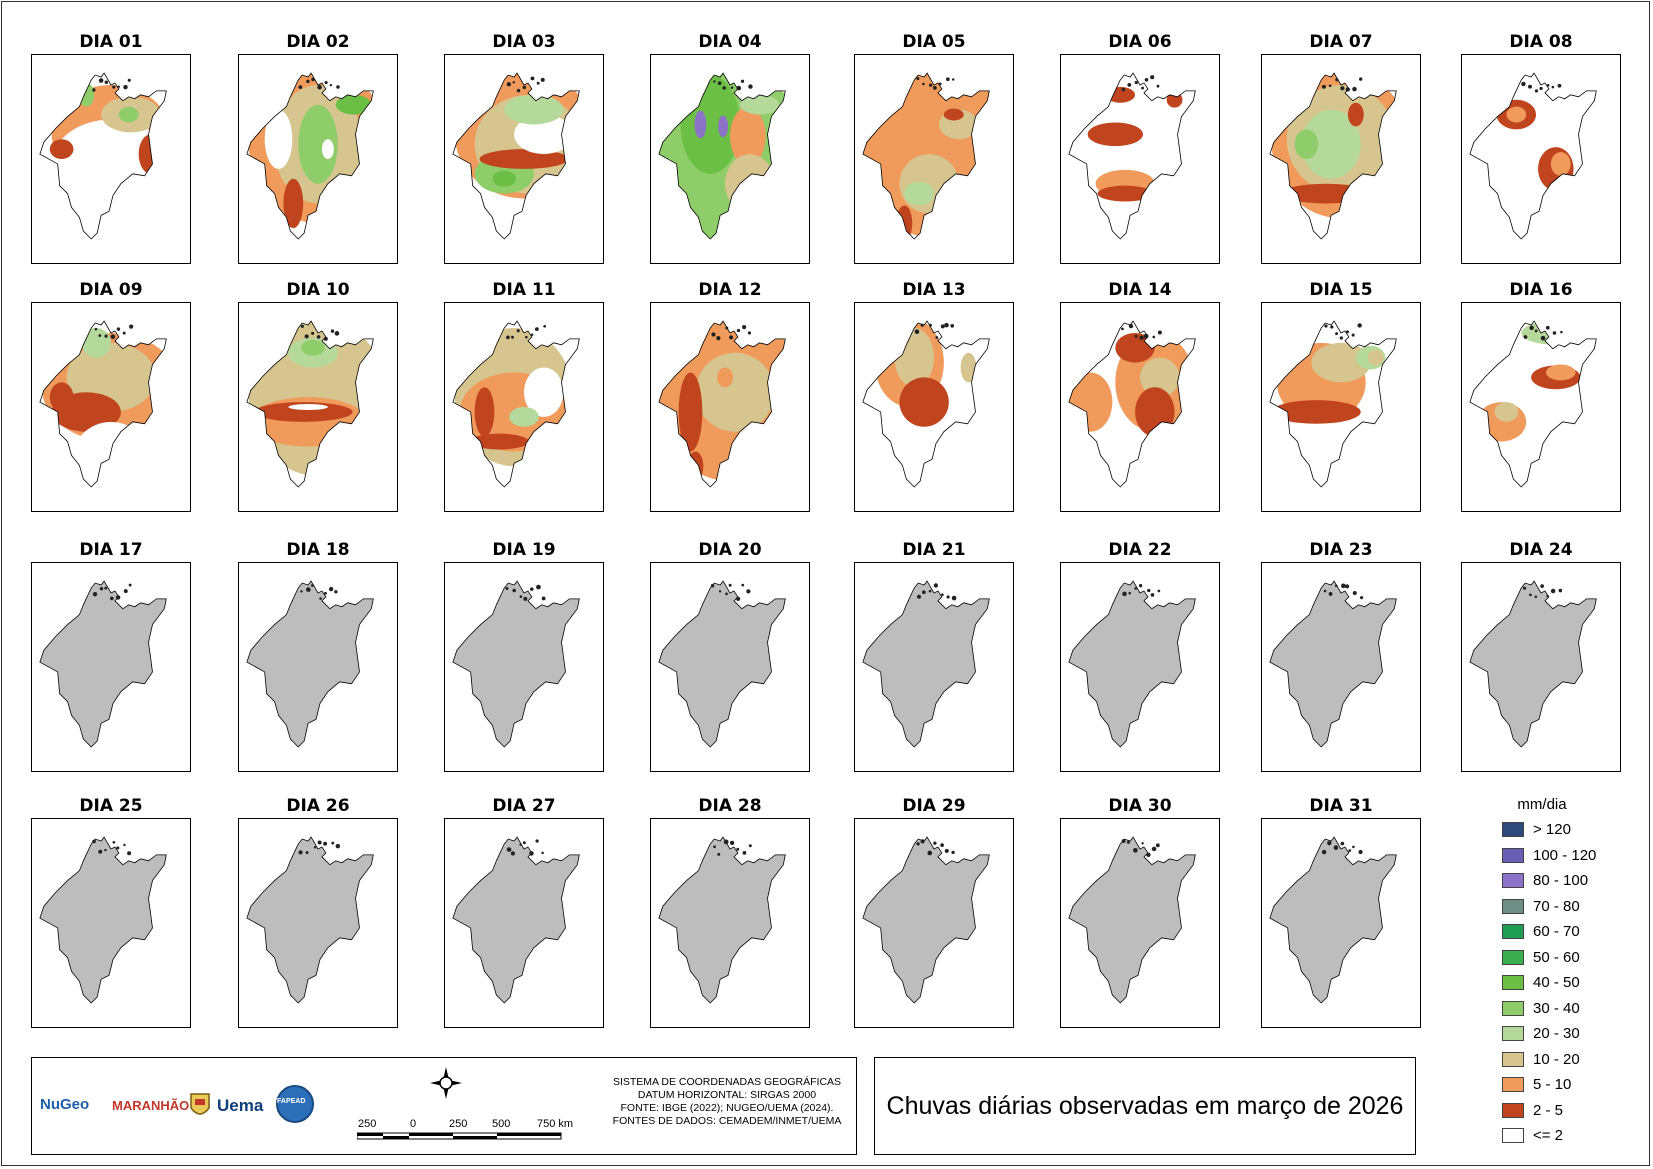 The height and width of the screenshot is (1169, 1653). I want to click on day-label: DIA 18, so click(318, 550).